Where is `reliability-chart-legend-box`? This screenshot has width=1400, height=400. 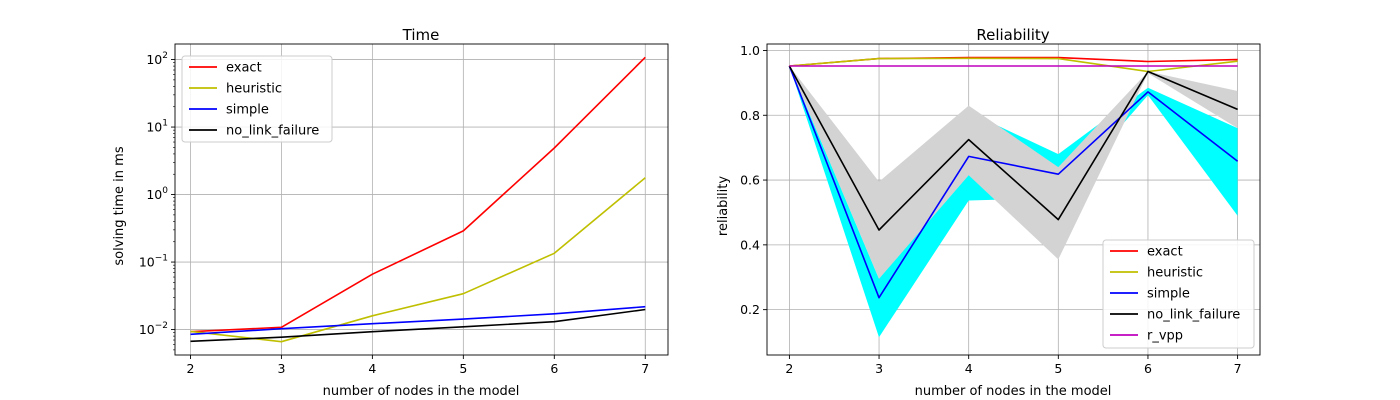
reliability-chart-legend-box is located at coordinates (1178, 294).